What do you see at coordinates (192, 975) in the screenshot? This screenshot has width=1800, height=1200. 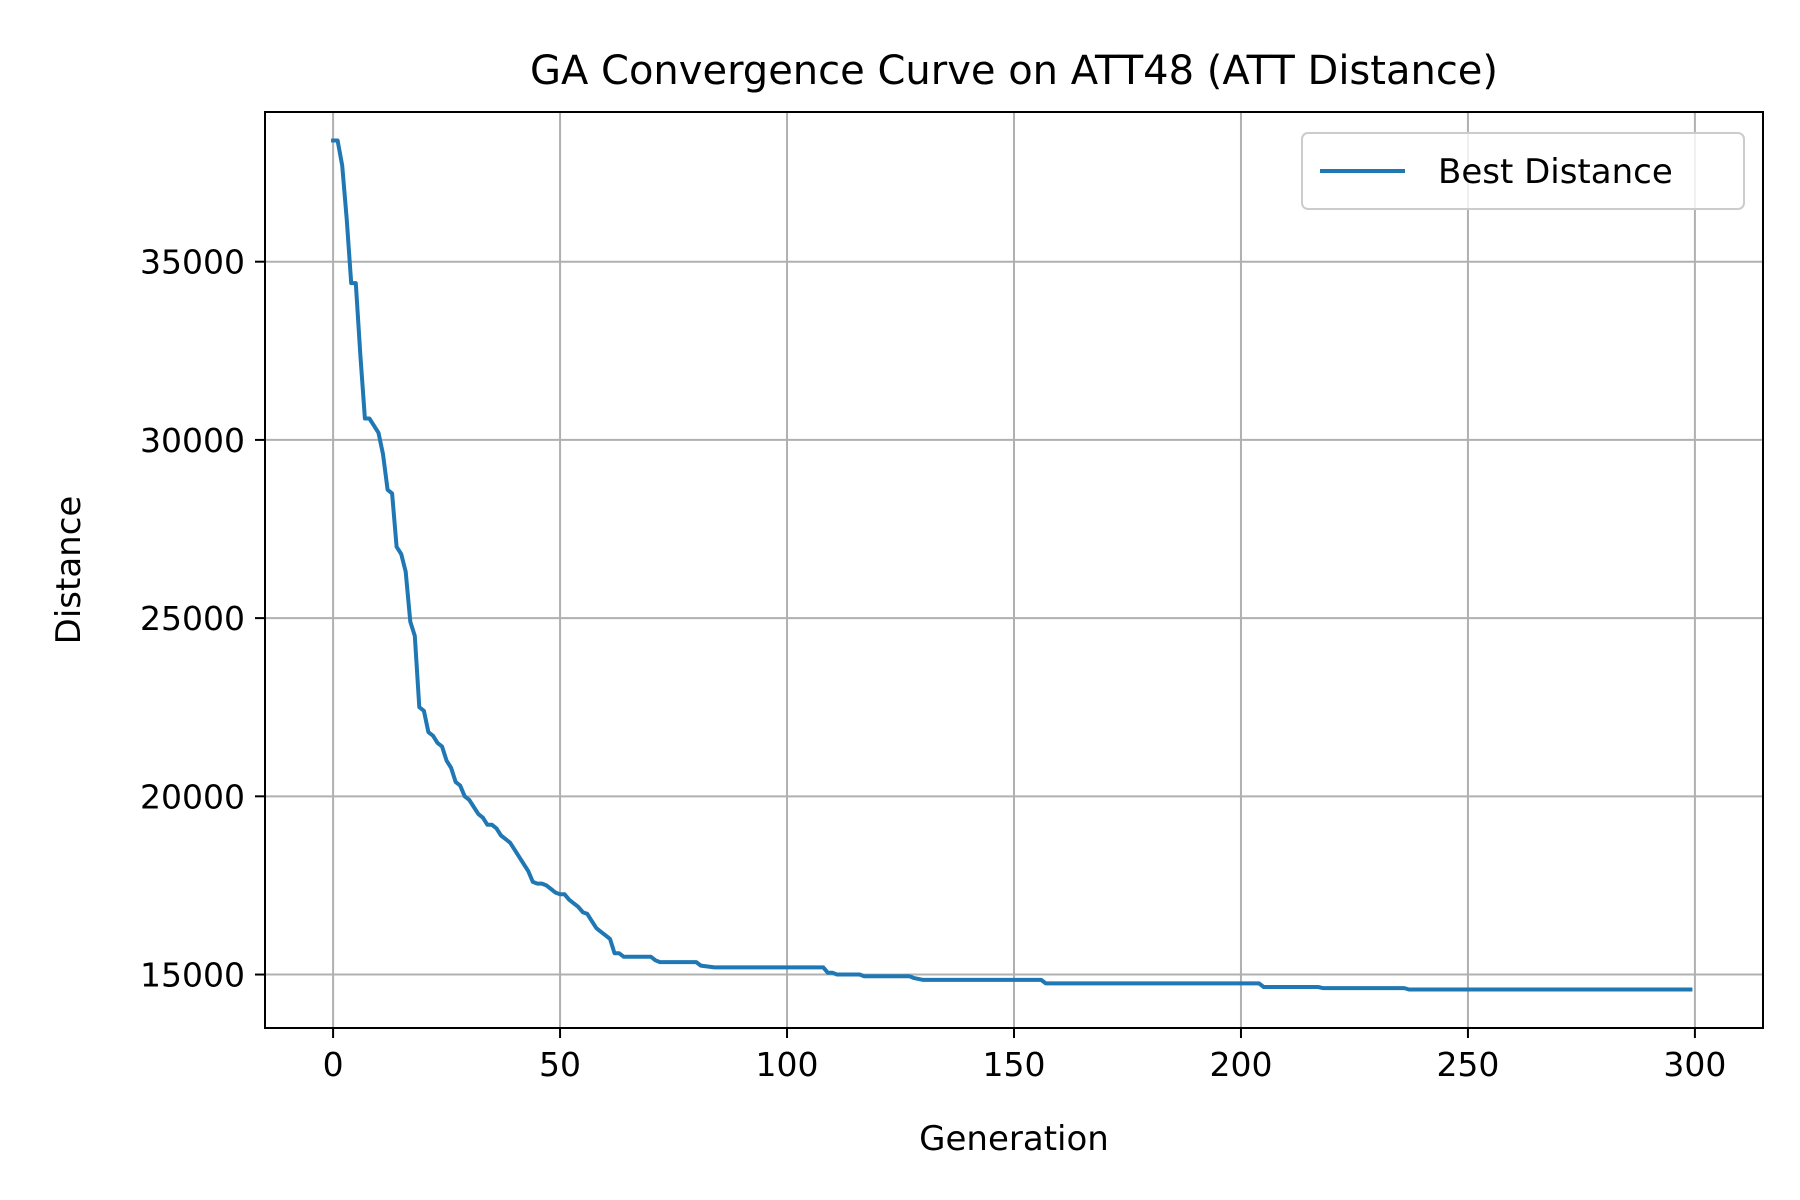 I see `y-tick-label-15000: 15000` at bounding box center [192, 975].